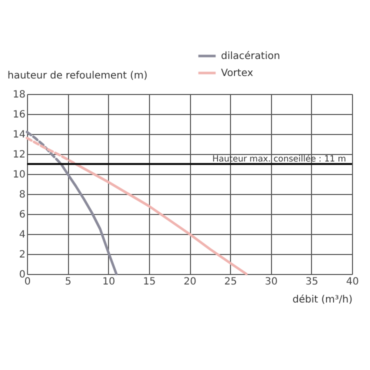 The width and height of the screenshot is (370, 370). I want to click on x-tick-label: 5, so click(68, 282).